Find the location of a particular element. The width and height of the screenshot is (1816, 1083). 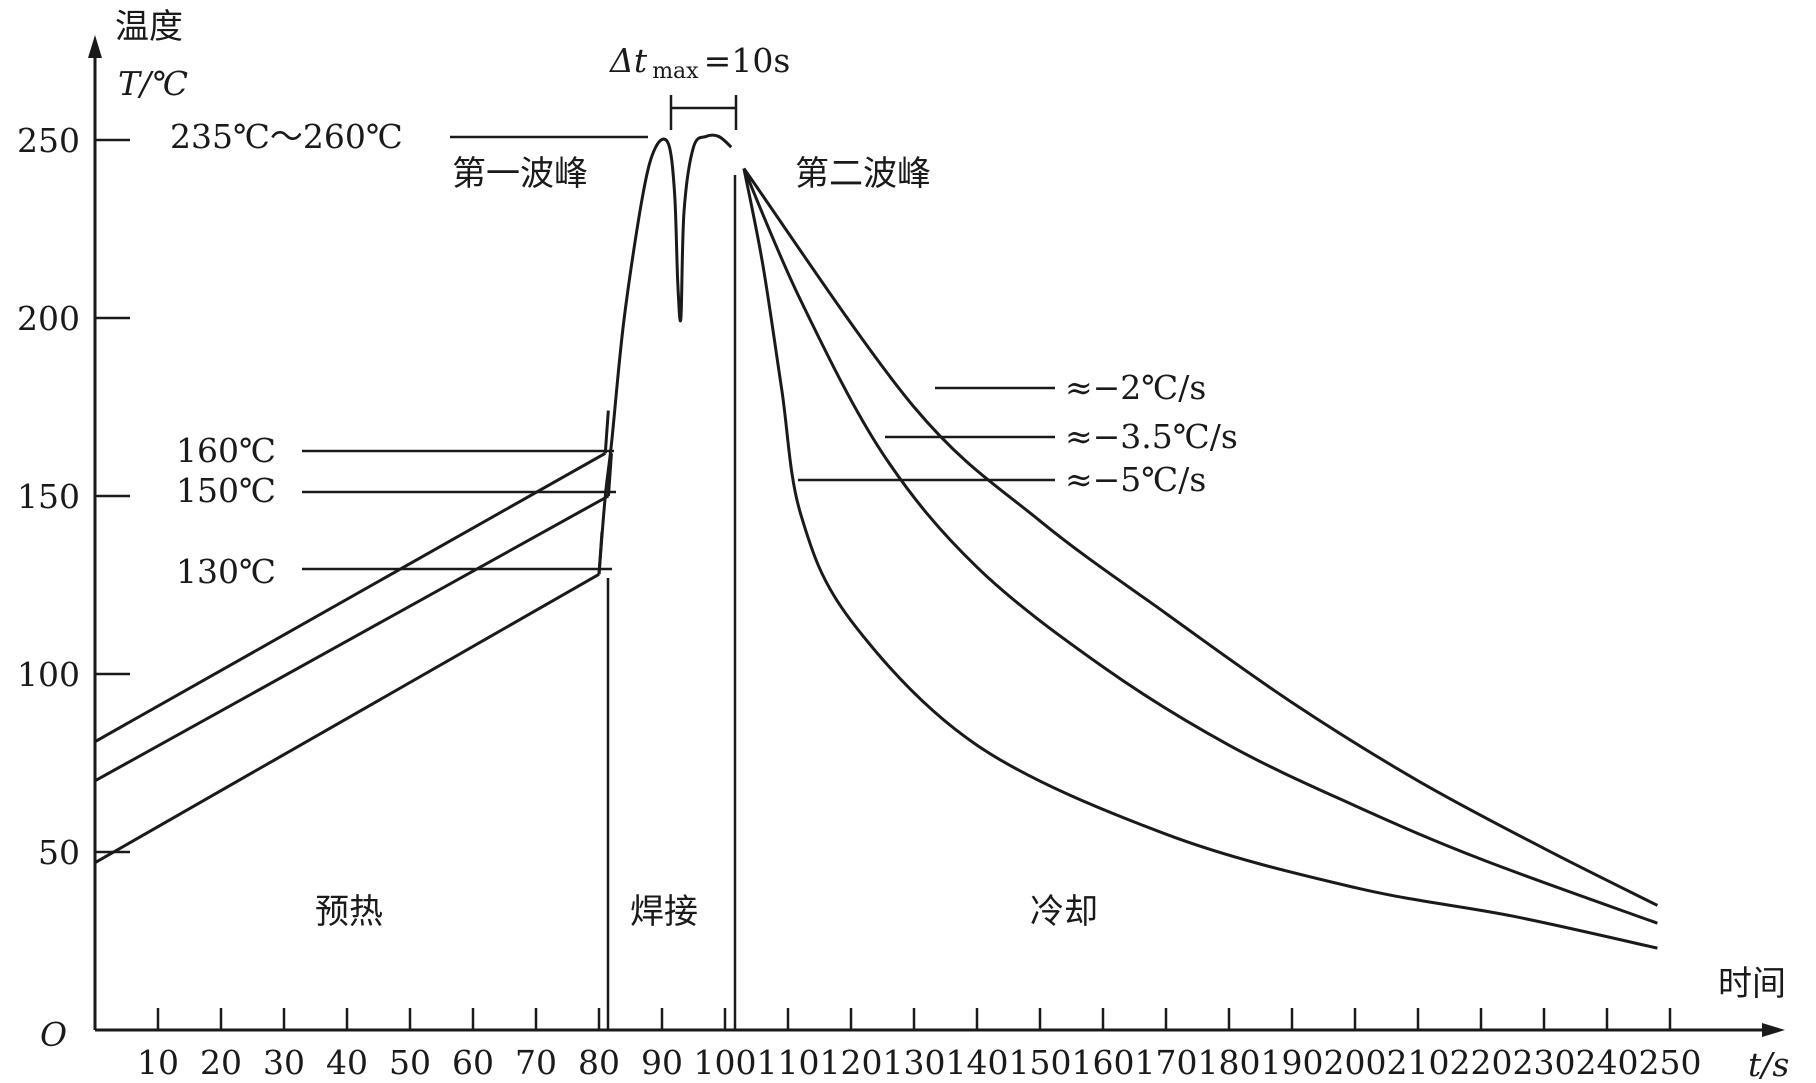

x-axis-arrow is located at coordinates (1773, 1030).